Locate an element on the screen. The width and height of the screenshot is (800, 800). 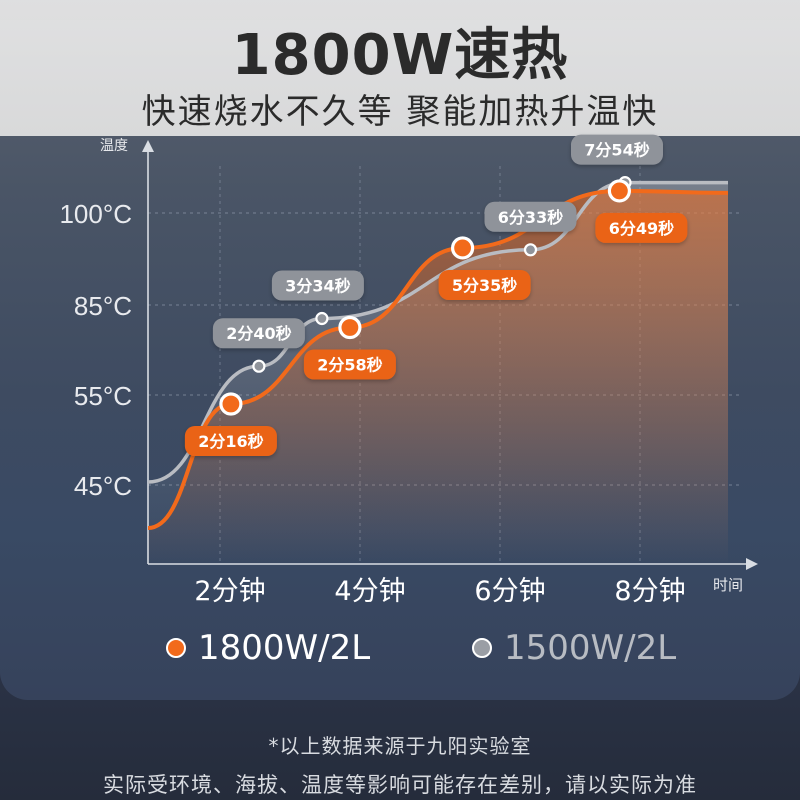
page-title: 1800W速热 is located at coordinates (400, 55).